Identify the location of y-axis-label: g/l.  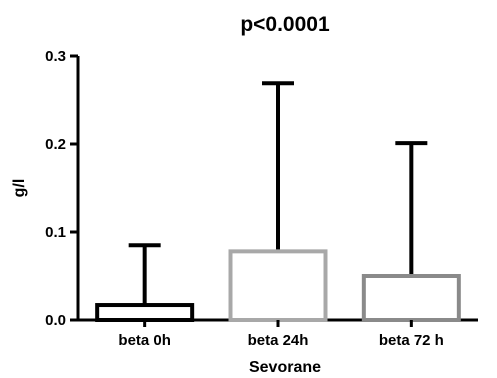
(19, 188).